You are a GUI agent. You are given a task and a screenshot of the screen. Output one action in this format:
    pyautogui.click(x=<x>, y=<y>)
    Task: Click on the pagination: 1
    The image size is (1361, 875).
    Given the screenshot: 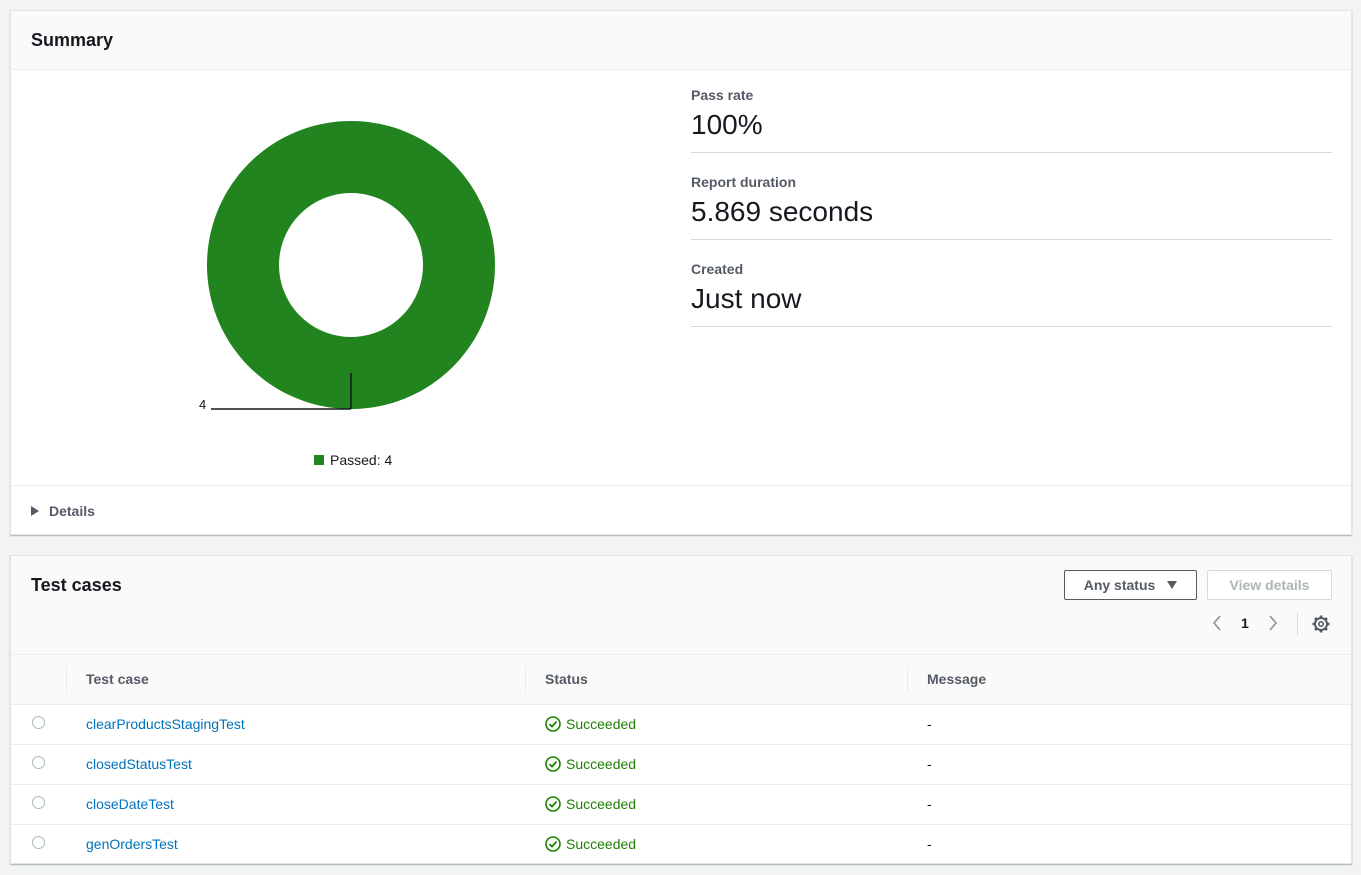 What is the action you would take?
    pyautogui.click(x=1245, y=623)
    